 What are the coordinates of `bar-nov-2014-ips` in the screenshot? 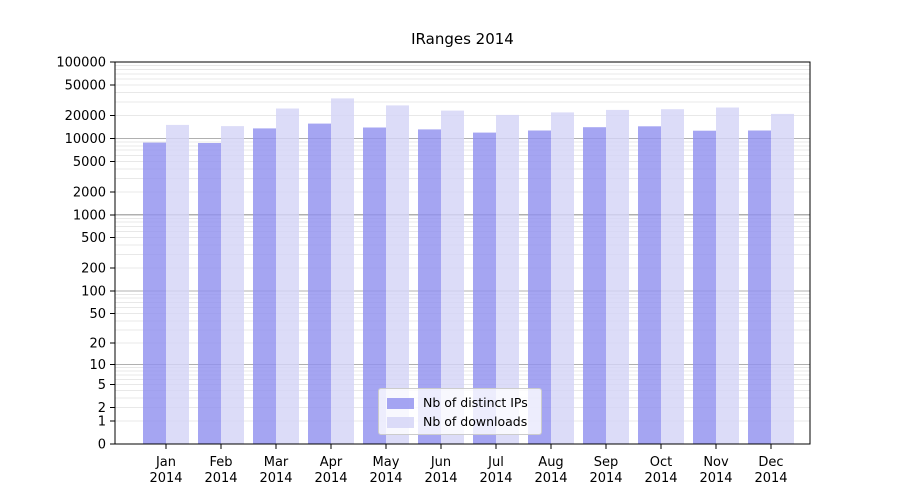 It's located at (704, 287).